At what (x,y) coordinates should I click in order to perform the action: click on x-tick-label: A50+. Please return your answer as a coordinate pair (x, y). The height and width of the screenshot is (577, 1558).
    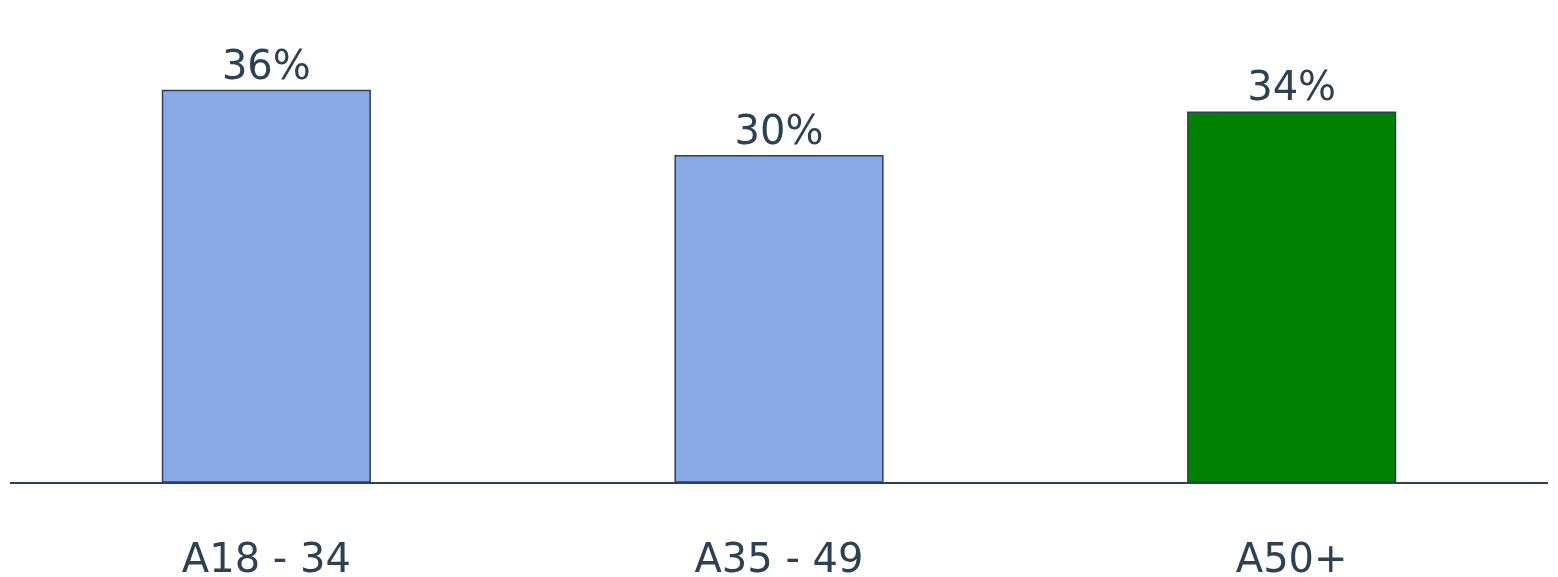
    Looking at the image, I should click on (1291, 555).